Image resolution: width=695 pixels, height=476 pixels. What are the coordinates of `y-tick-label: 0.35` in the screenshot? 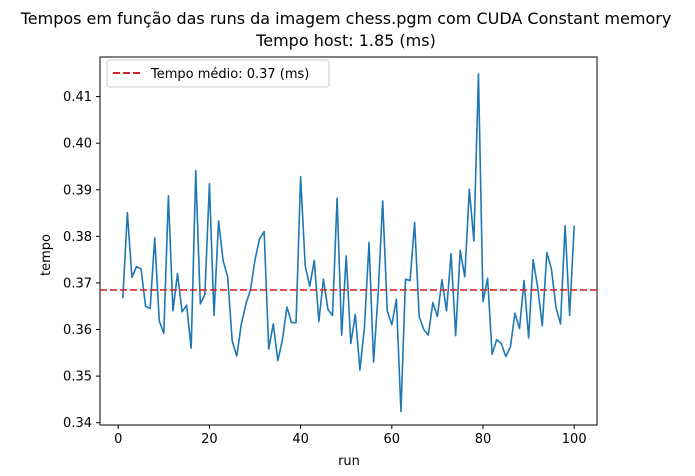 It's located at (77, 377).